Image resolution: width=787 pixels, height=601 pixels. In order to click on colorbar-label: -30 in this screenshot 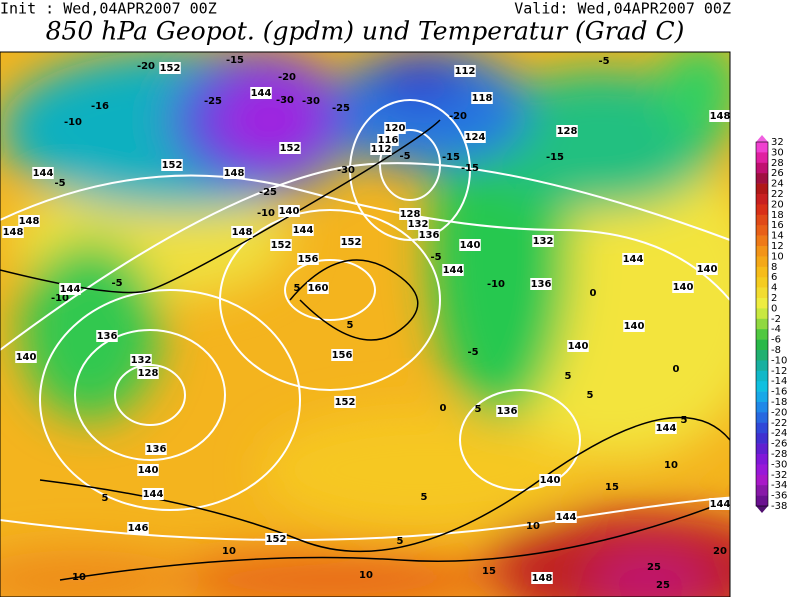, I will do `click(779, 464)`.